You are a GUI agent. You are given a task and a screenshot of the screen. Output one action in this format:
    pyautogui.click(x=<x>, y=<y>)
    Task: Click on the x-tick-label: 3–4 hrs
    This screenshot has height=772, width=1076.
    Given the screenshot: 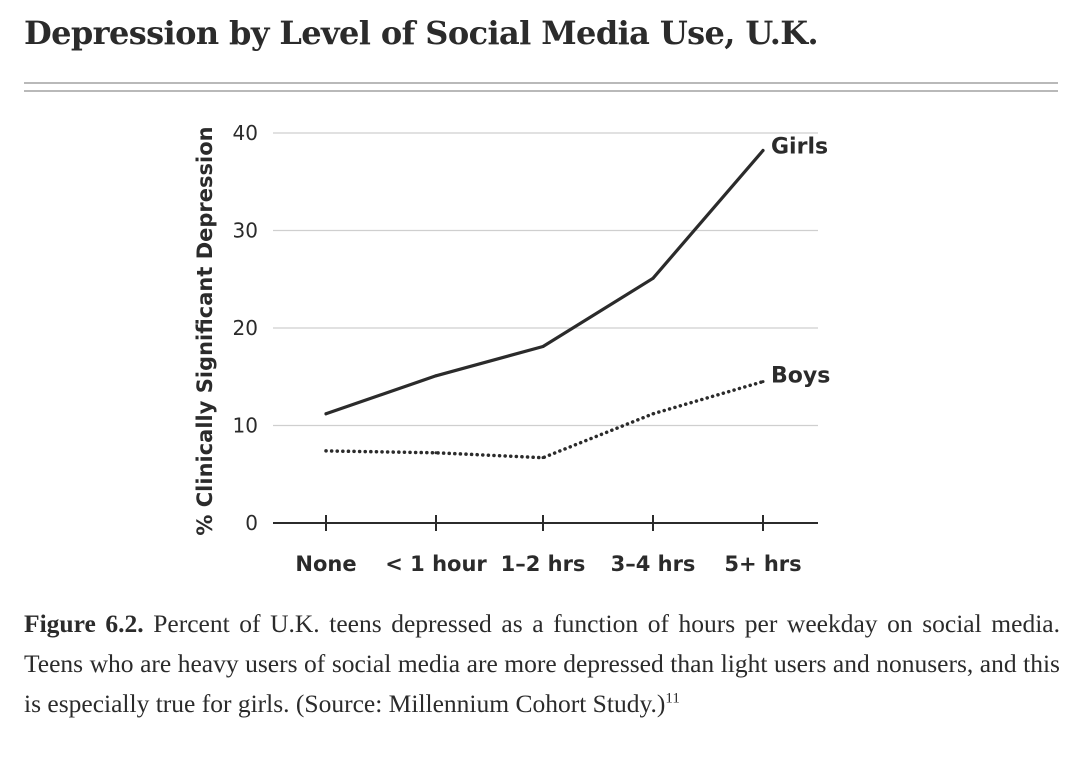 What is the action you would take?
    pyautogui.click(x=653, y=564)
    